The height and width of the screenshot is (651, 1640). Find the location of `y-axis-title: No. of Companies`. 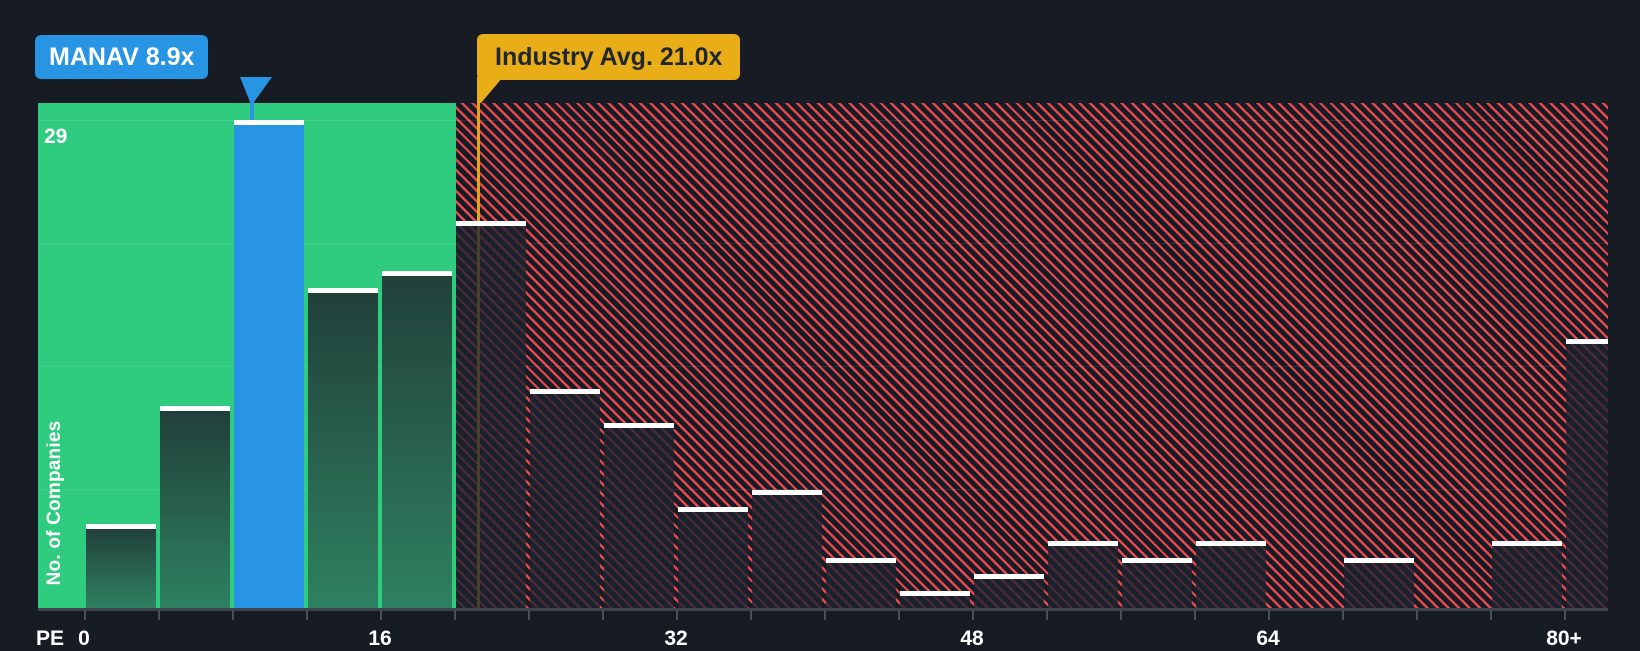

y-axis-title: No. of Companies is located at coordinates (54, 503).